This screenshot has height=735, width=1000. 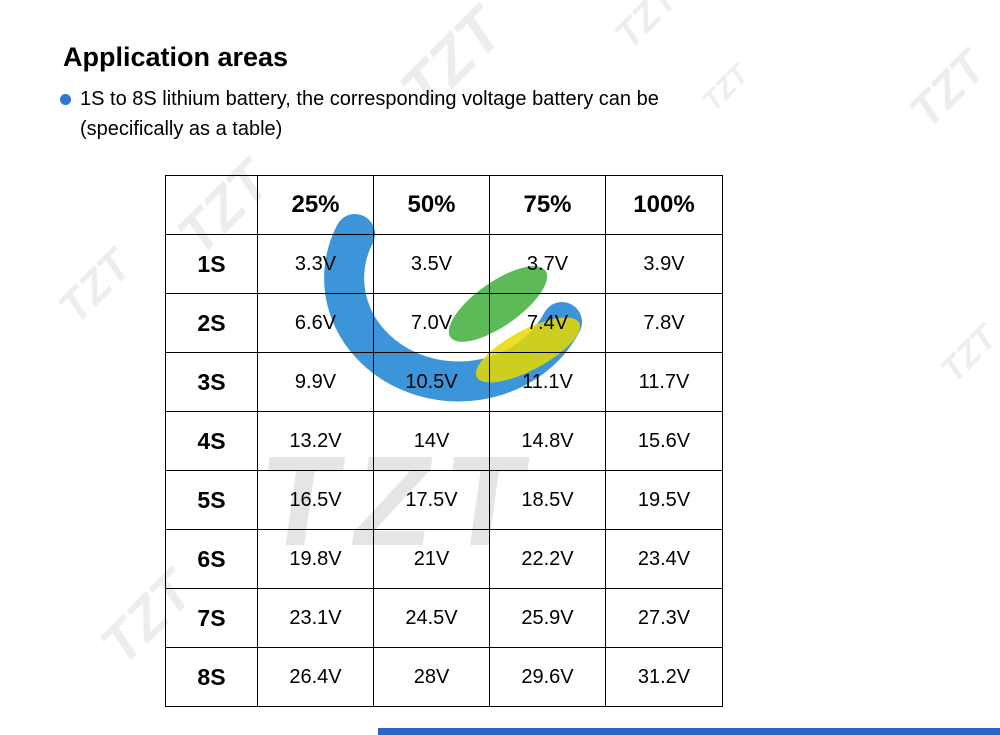 What do you see at coordinates (547, 677) in the screenshot?
I see `voltage-cell: 29.6V` at bounding box center [547, 677].